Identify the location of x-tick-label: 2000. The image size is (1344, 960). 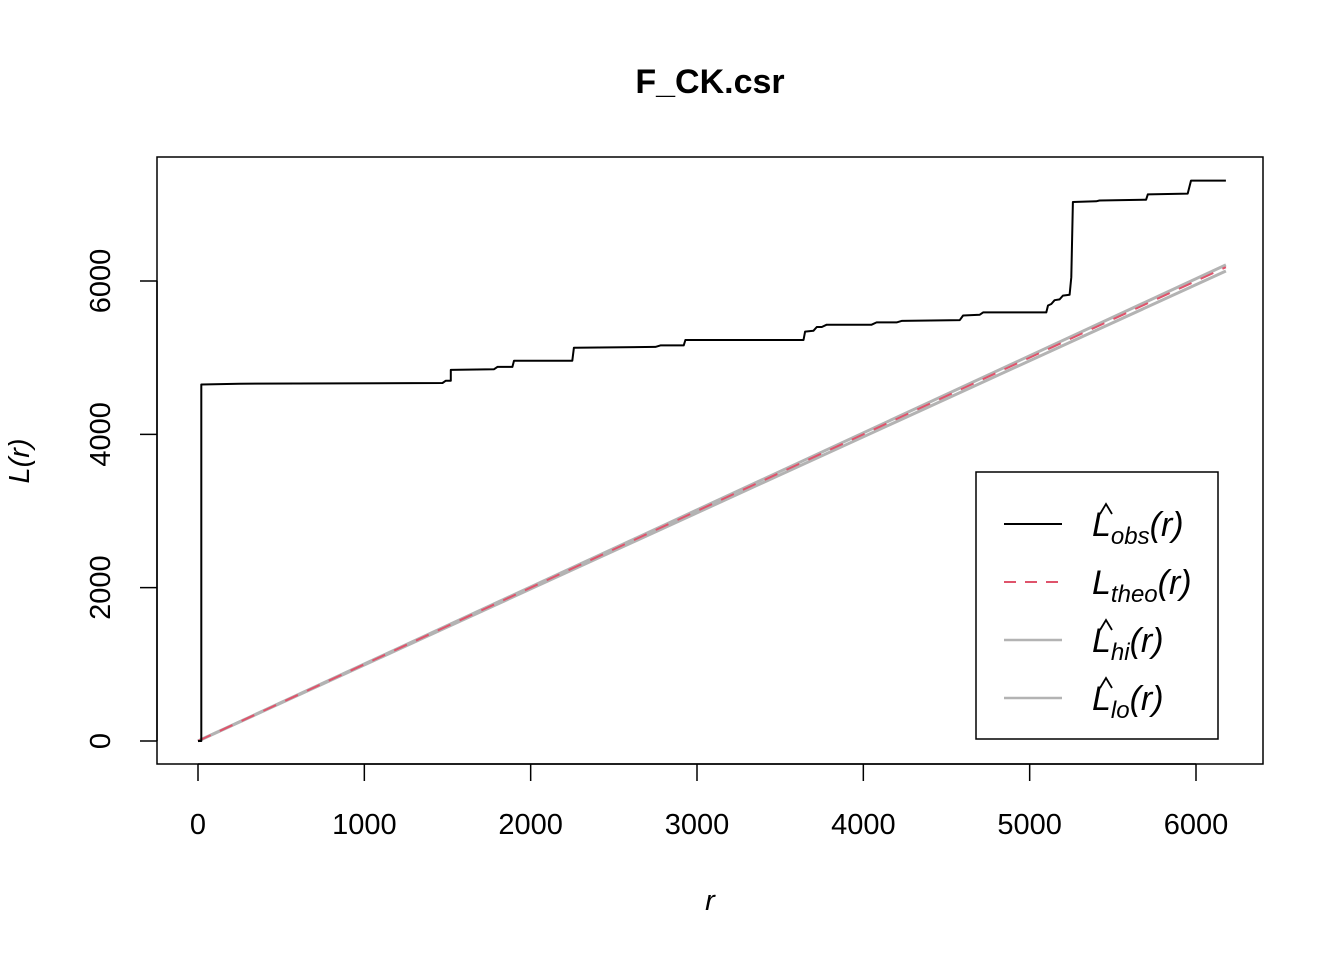
(530, 825).